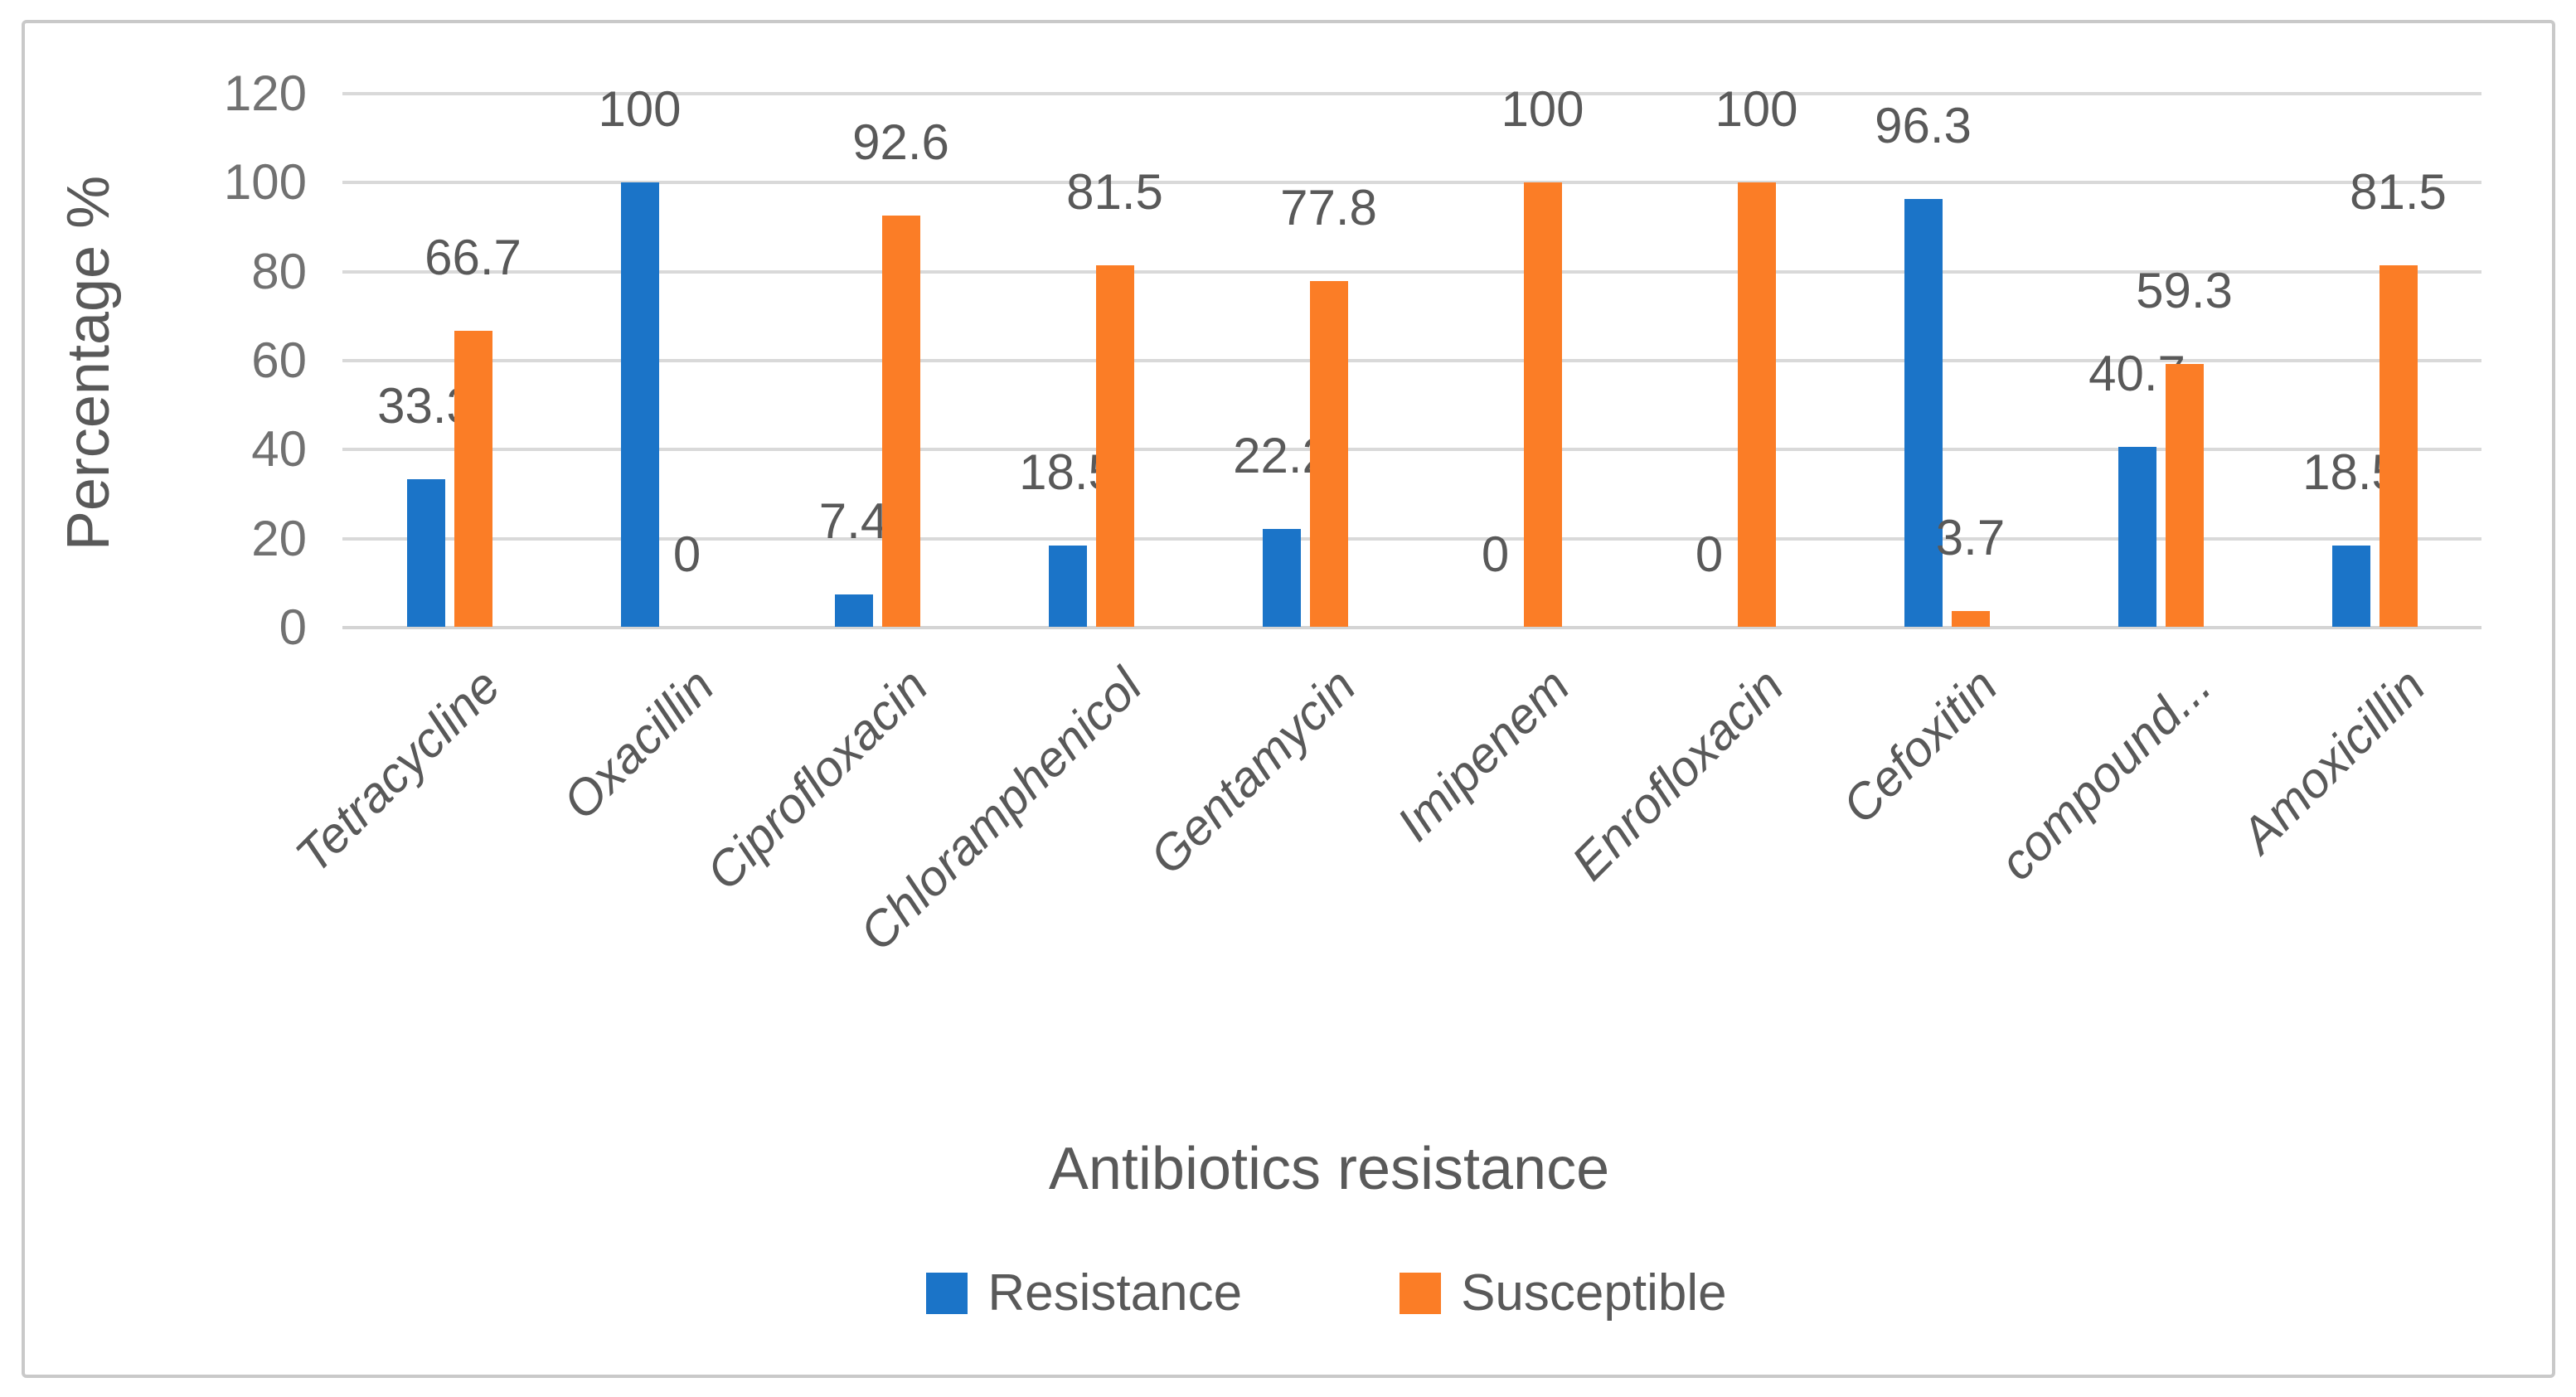 This screenshot has width=2576, height=1397. I want to click on data-label-susceptible-enrofloxacin: 100, so click(1756, 109).